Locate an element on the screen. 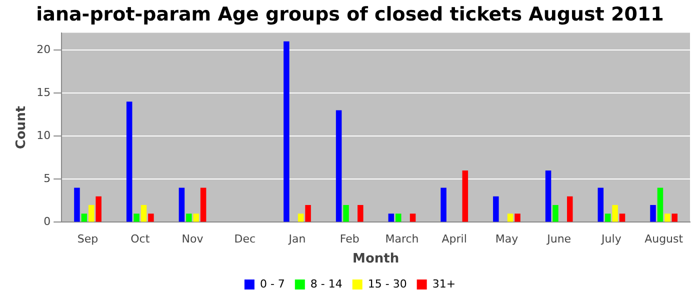  chart-title: iana-prot-param Age groups of closed tickets August 2011 is located at coordinates (350, 14).